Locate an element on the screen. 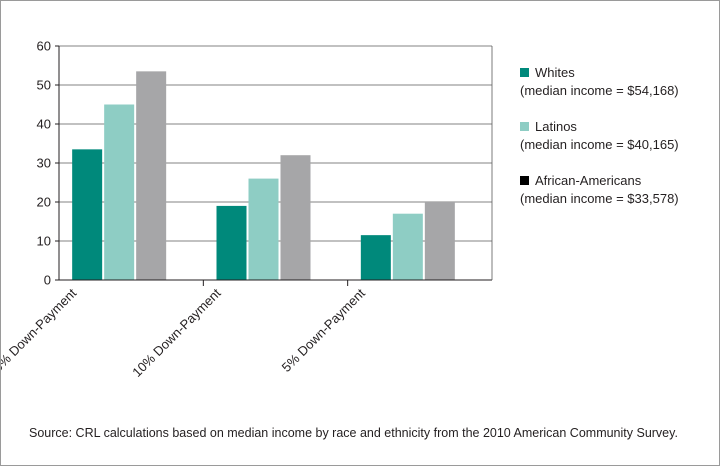 The height and width of the screenshot is (467, 720). y-tick-label: 30 is located at coordinates (44, 163).